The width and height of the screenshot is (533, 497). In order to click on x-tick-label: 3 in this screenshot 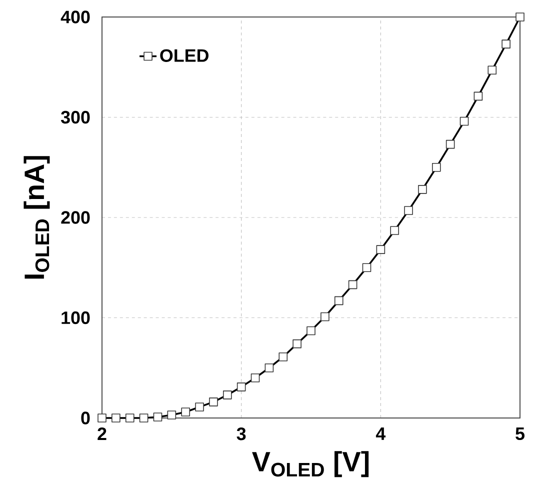, I will do `click(241, 434)`.